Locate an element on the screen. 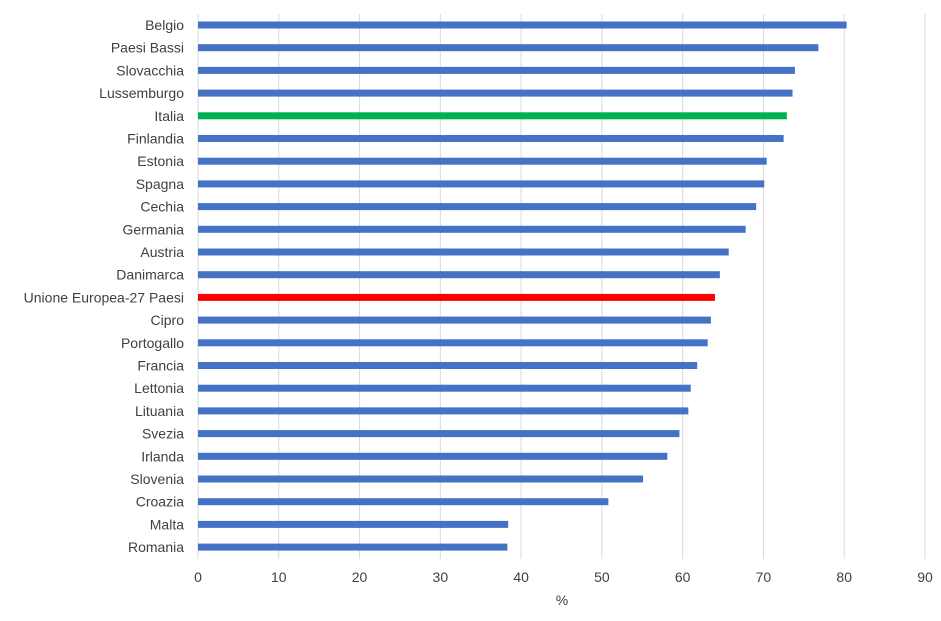 The height and width of the screenshot is (621, 941). x-tick-label: 60 is located at coordinates (683, 577).